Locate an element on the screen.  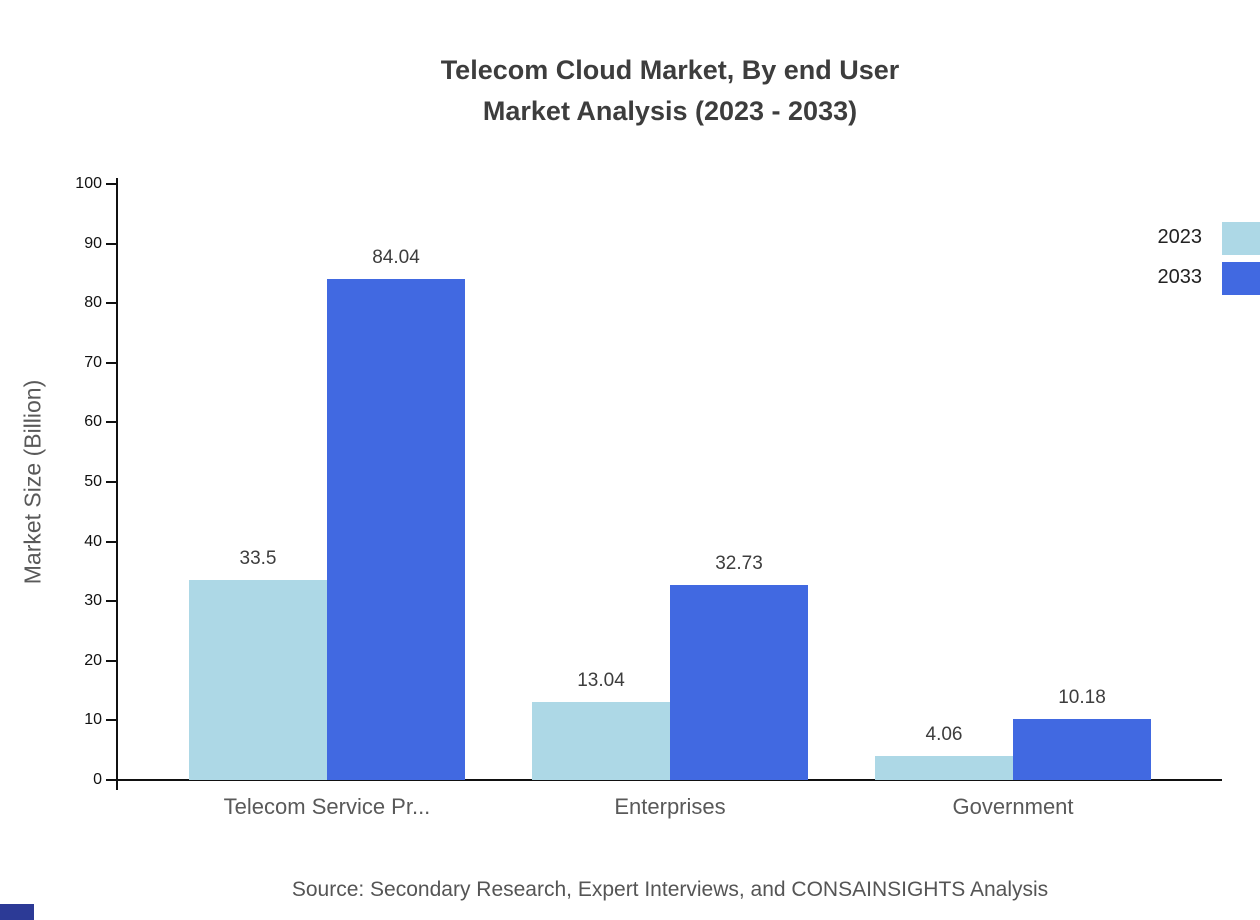
y-tick-label: 90 is located at coordinates (93, 243).